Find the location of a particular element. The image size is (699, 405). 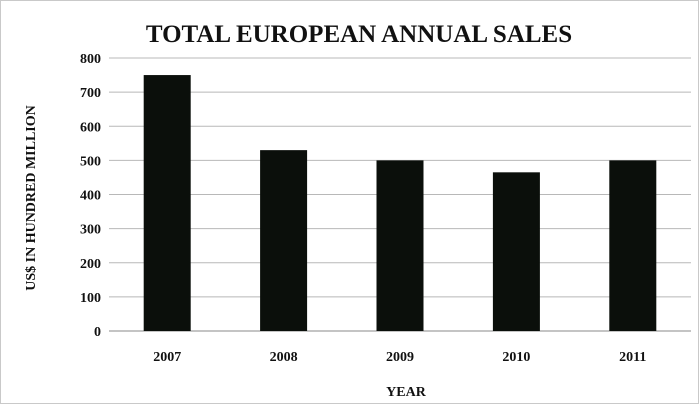

x-axis-ticks: 2007 2008 2009 2010 2011 is located at coordinates (399, 357).